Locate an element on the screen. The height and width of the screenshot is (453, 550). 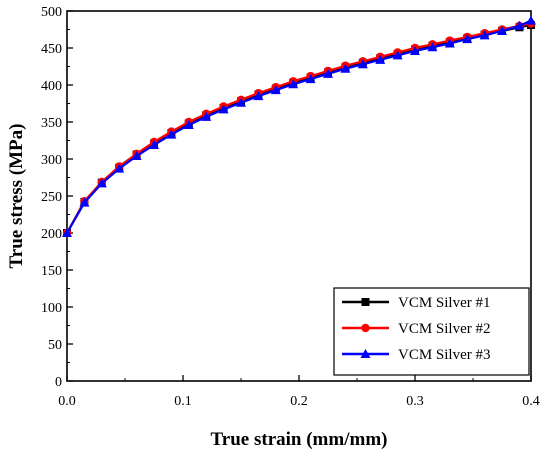
y-tick-label: 200 is located at coordinates (51, 234).